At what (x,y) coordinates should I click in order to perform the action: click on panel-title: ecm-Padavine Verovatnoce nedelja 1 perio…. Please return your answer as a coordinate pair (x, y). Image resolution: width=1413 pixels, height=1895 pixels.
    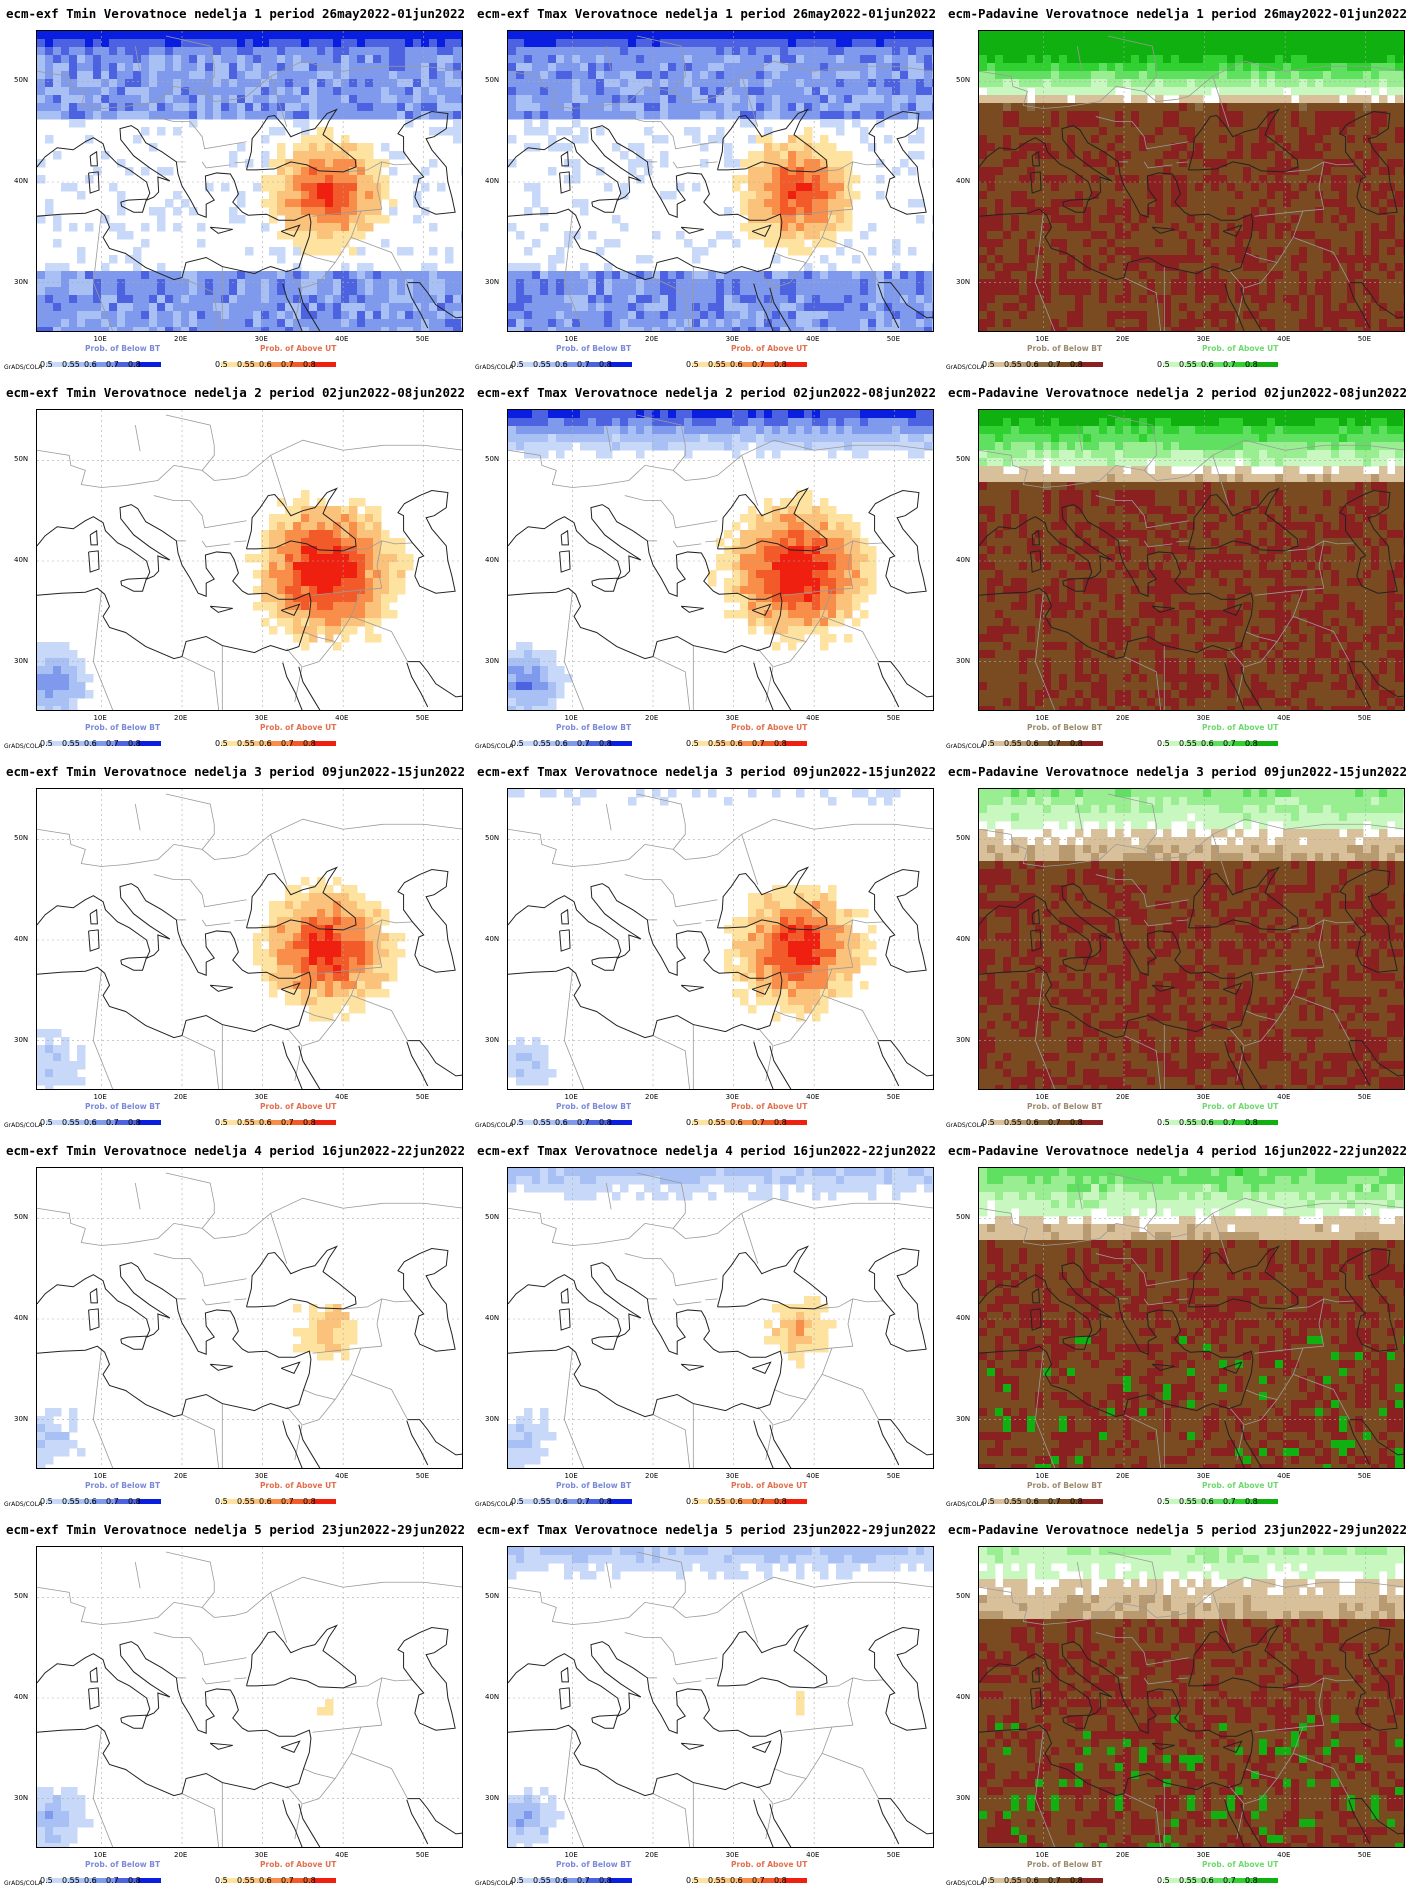
    Looking at the image, I should click on (1177, 13).